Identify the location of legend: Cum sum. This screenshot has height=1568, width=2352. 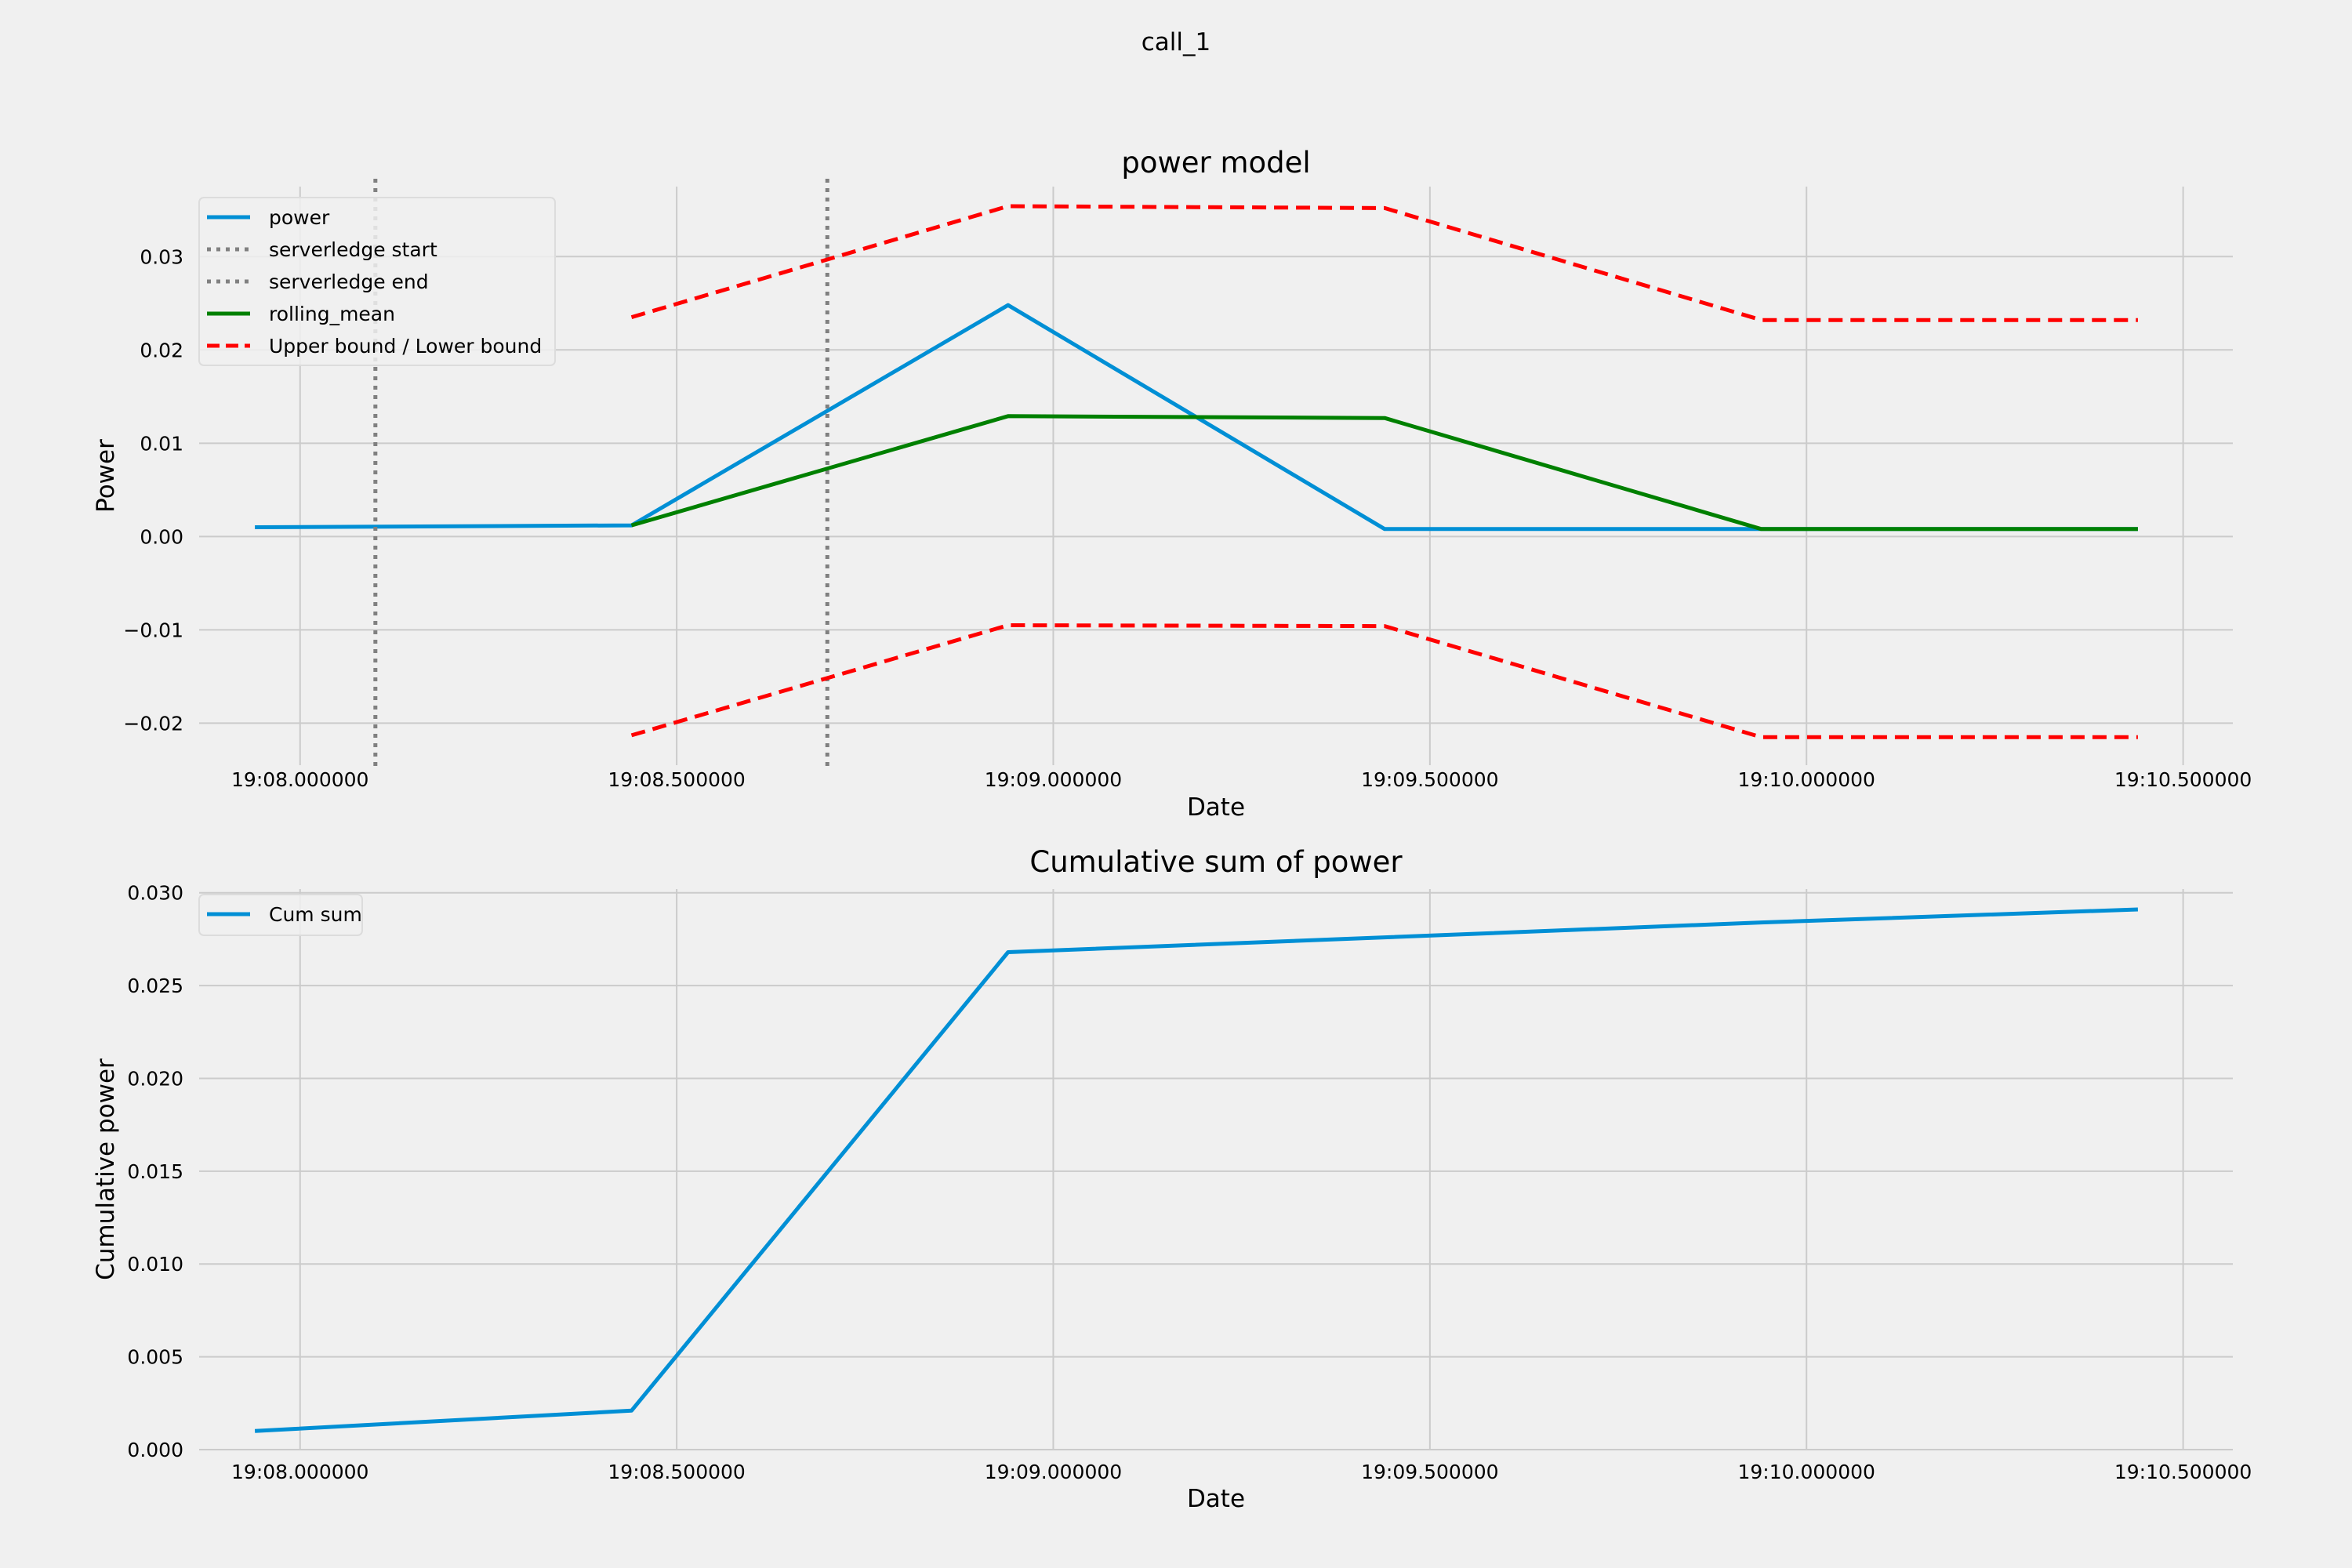
(280, 915).